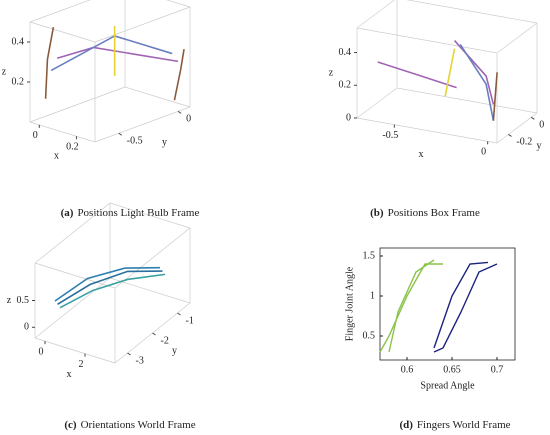 This screenshot has width=550, height=435. I want to click on y-tick-label: -1, so click(190, 320).